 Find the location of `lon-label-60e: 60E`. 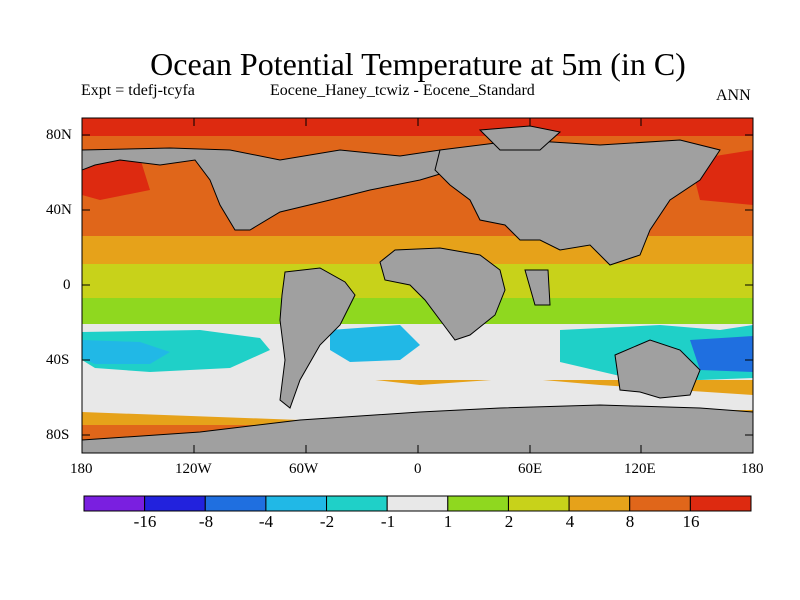

lon-label-60e: 60E is located at coordinates (530, 469).